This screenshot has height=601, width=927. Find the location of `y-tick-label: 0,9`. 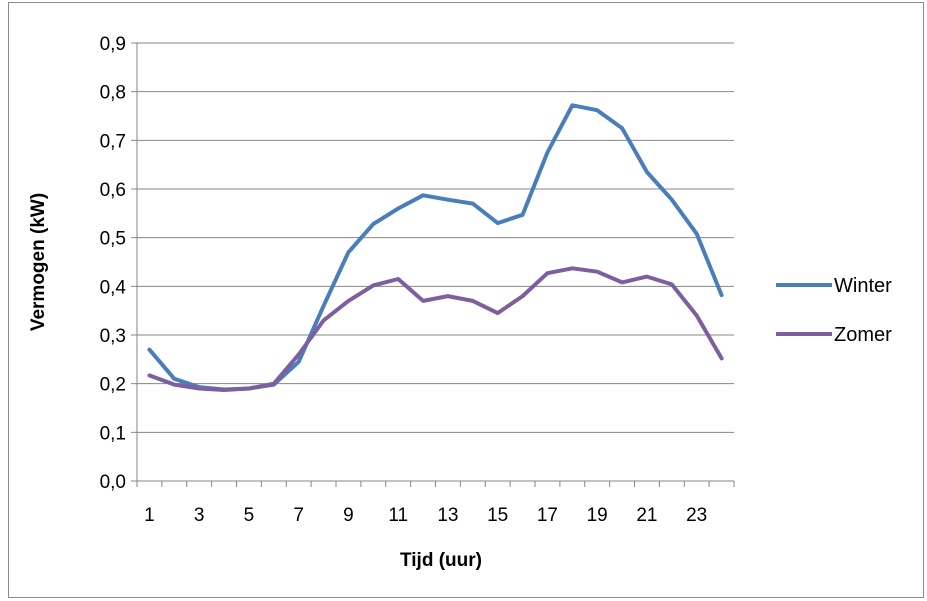

y-tick-label: 0,9 is located at coordinates (113, 44).